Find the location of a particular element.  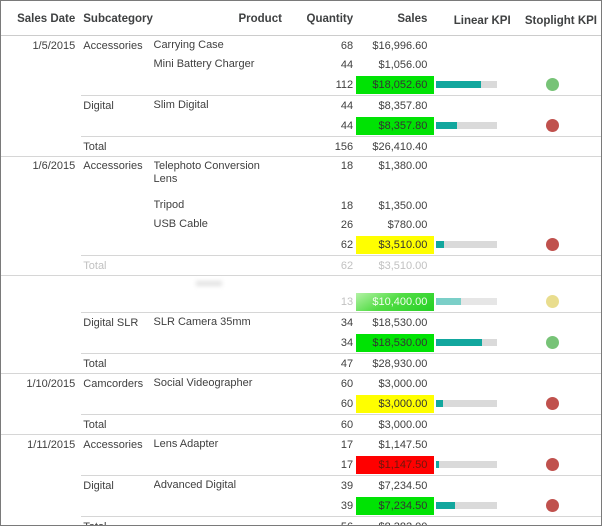

subtotal-row: 34 $18,530.00 is located at coordinates (301, 343).